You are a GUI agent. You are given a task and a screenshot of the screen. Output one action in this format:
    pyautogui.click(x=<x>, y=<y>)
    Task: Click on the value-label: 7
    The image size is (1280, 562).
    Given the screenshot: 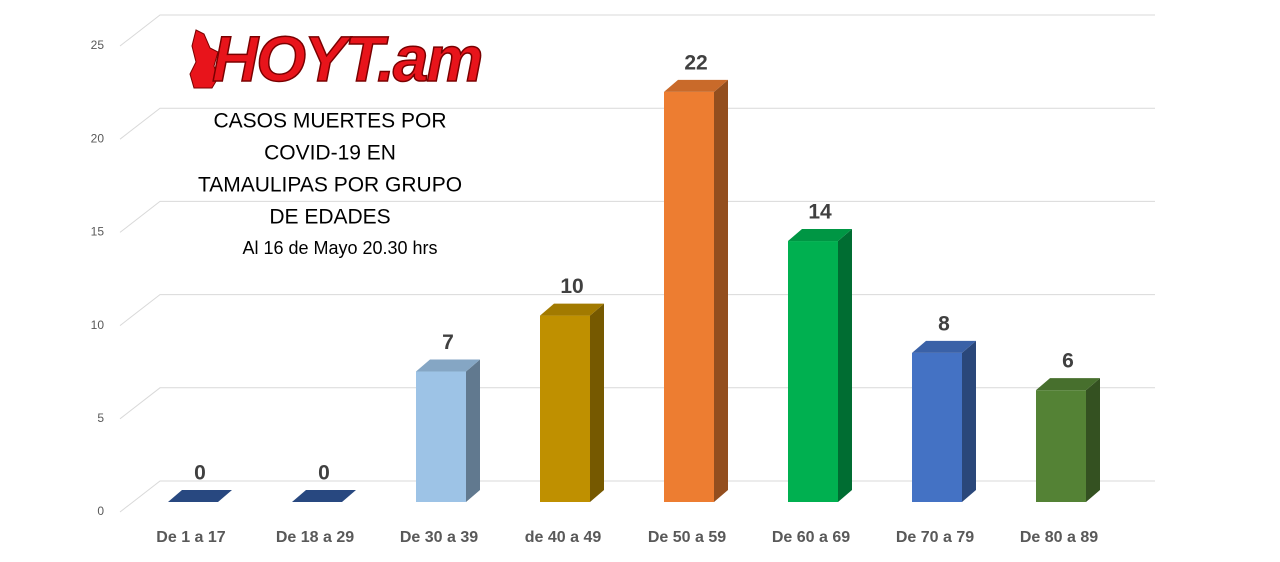 What is the action you would take?
    pyautogui.click(x=448, y=342)
    